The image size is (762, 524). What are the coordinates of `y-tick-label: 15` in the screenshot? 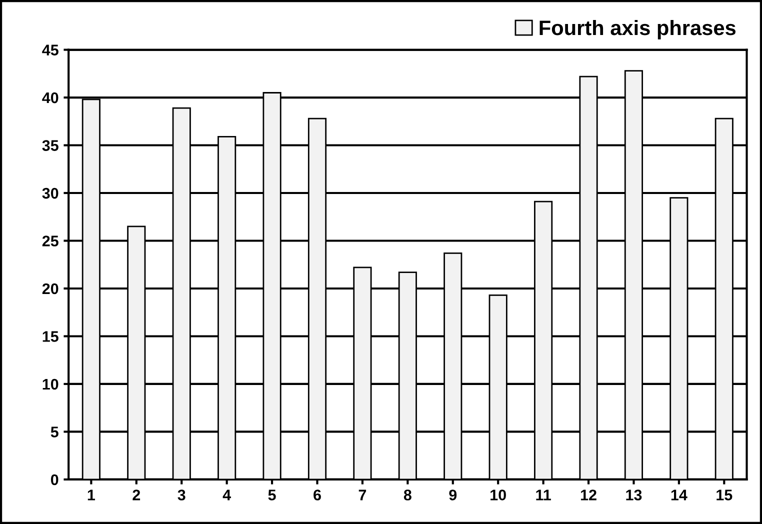 It's located at (50, 336).